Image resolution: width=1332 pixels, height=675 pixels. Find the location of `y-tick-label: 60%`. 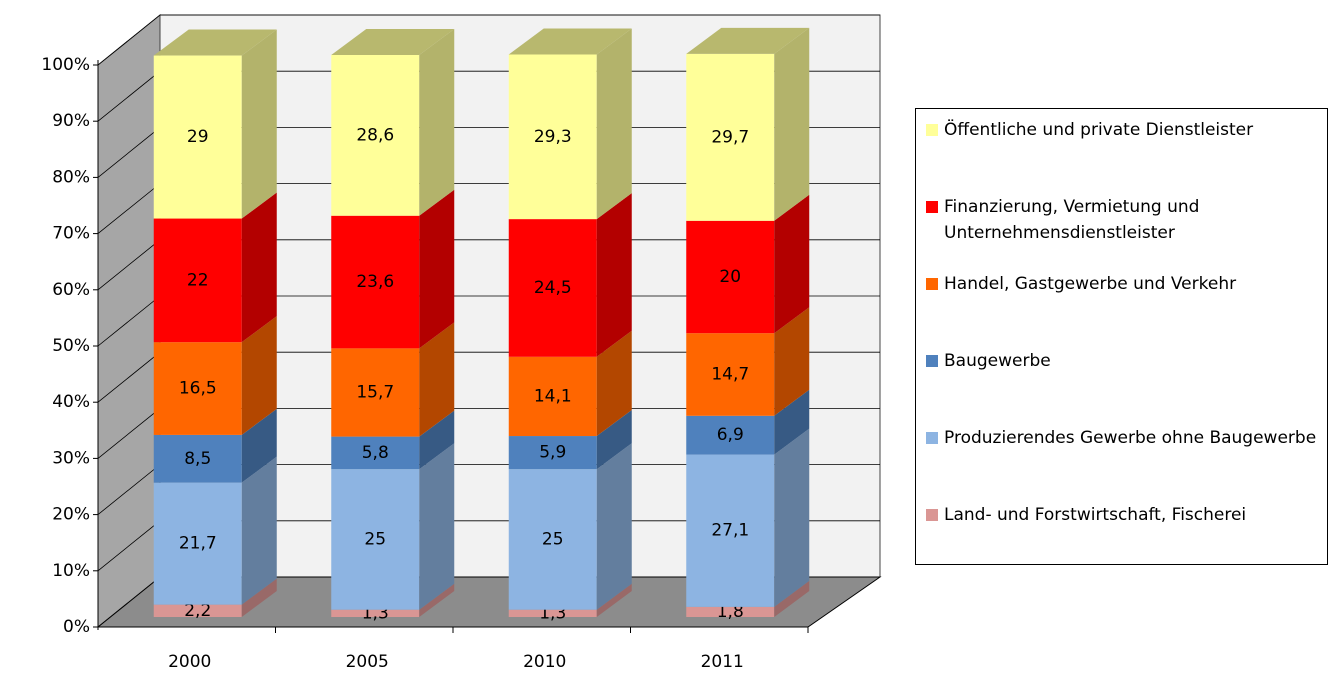

y-tick-label: 60% is located at coordinates (71, 290).